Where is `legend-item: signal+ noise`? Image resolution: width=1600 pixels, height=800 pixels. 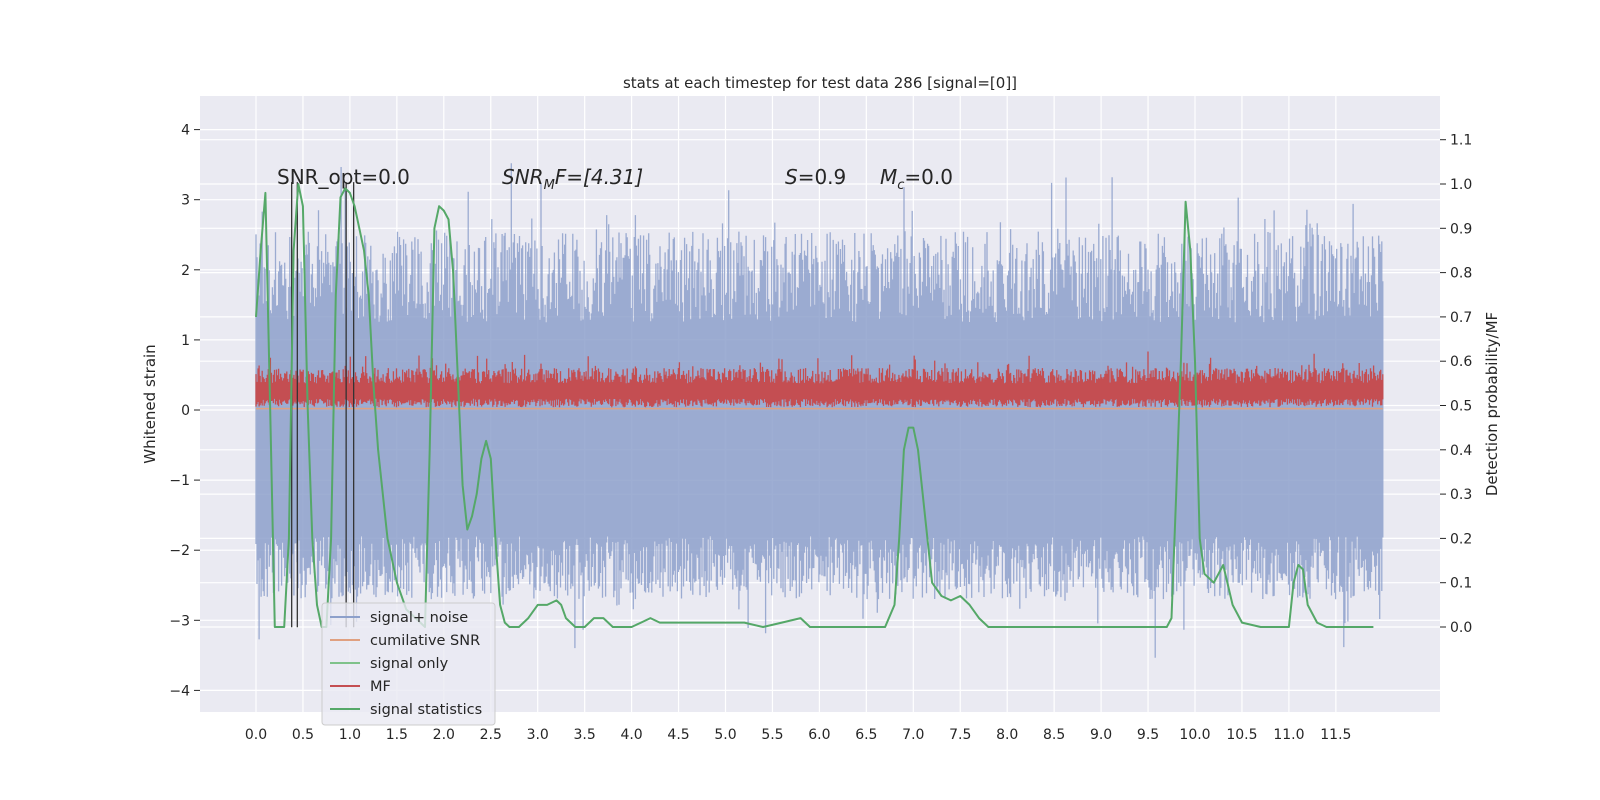 legend-item: signal+ noise is located at coordinates (399, 618).